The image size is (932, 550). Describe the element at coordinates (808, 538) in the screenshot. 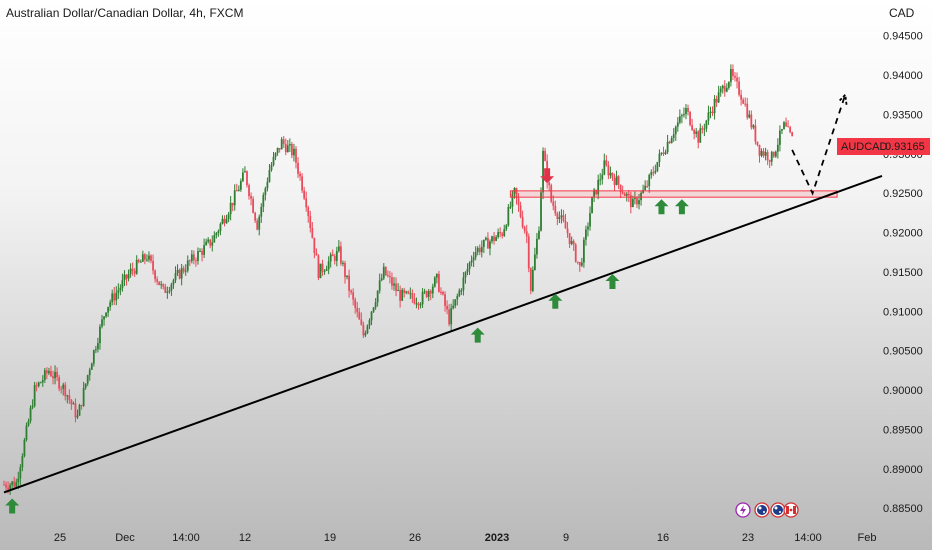

I see `x-tick-label: 14:00` at that location.